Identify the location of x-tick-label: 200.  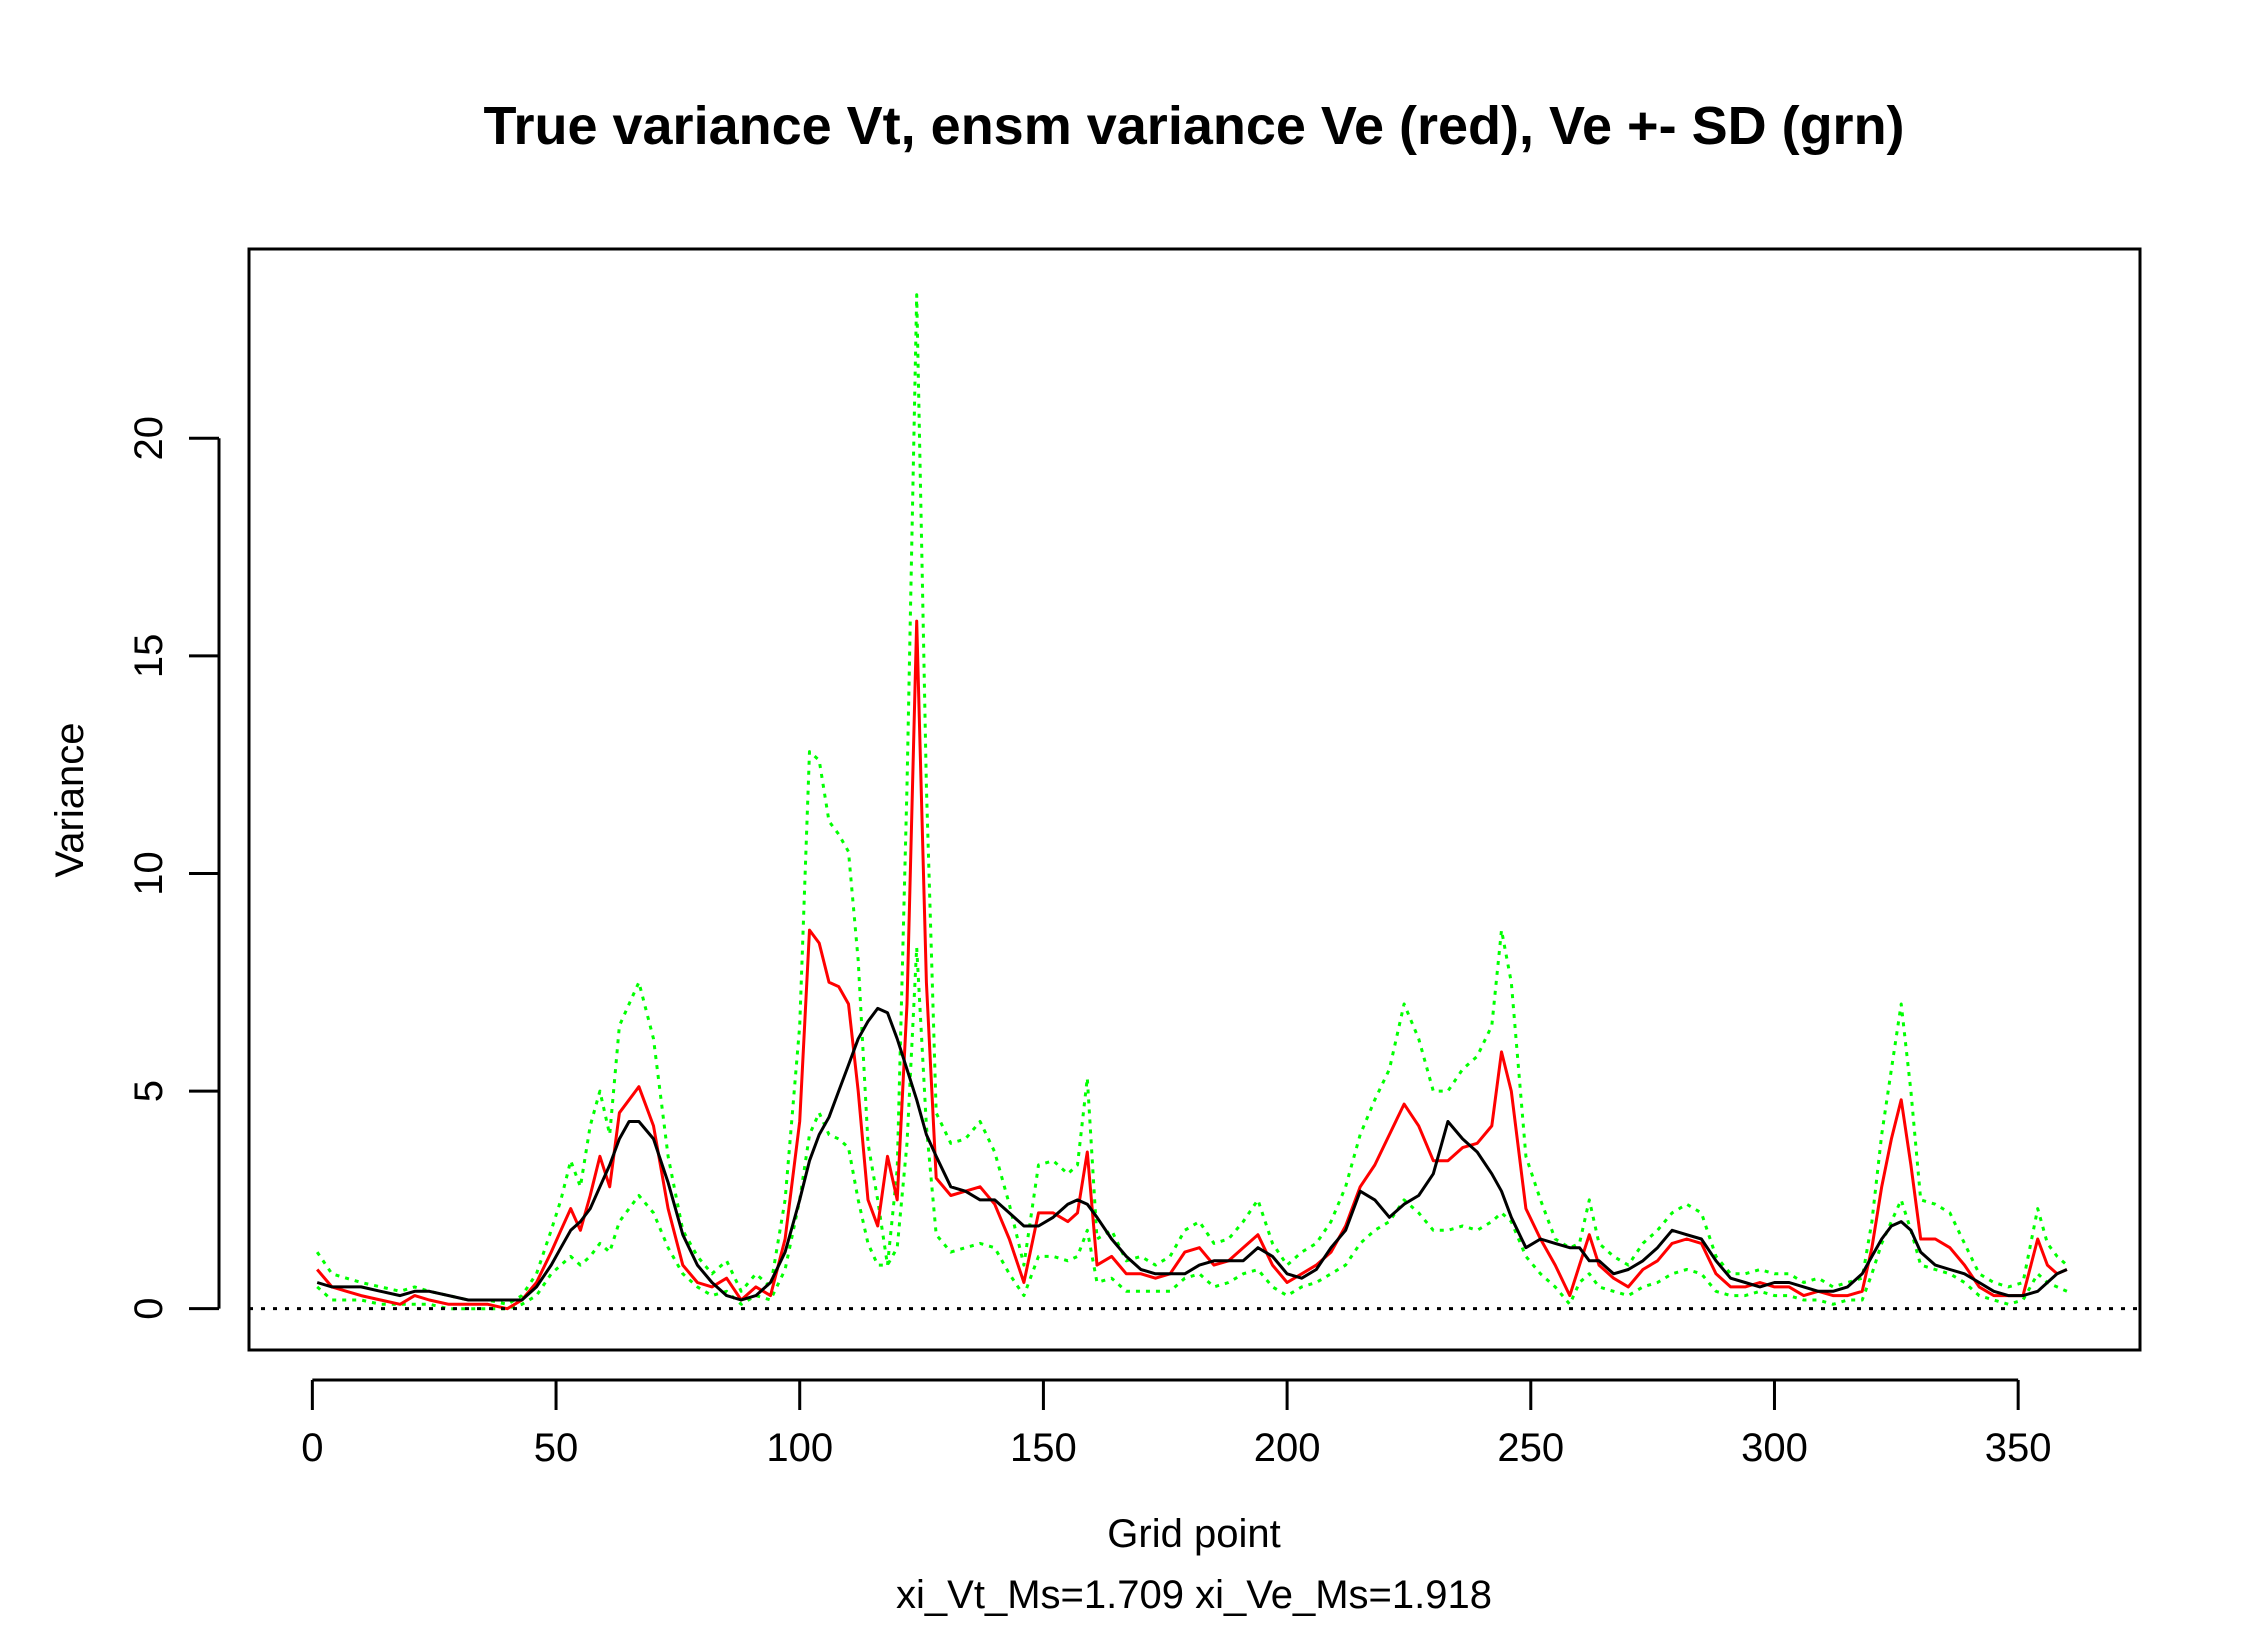
(1287, 1448).